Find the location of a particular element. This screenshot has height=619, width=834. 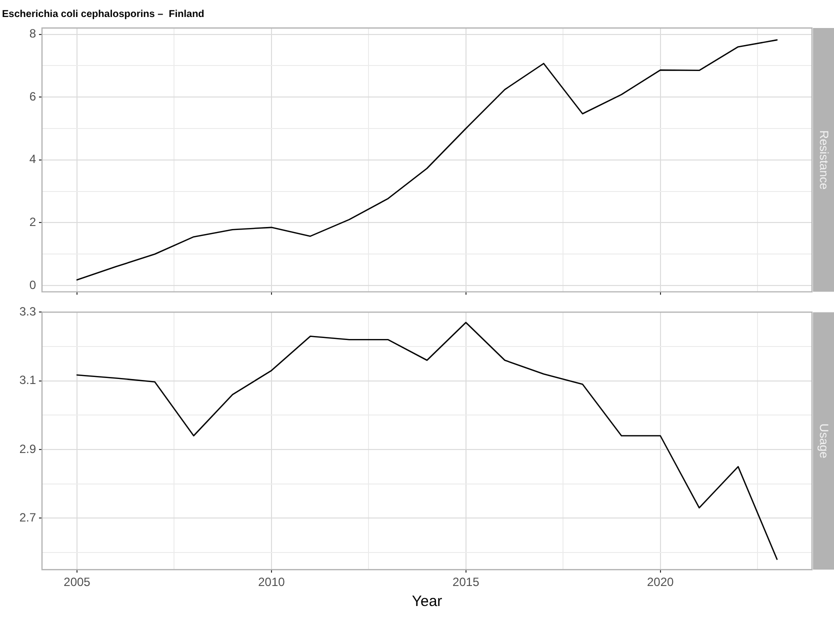

chart-title: Escherichia coli cephalosporins – Finland is located at coordinates (103, 14).